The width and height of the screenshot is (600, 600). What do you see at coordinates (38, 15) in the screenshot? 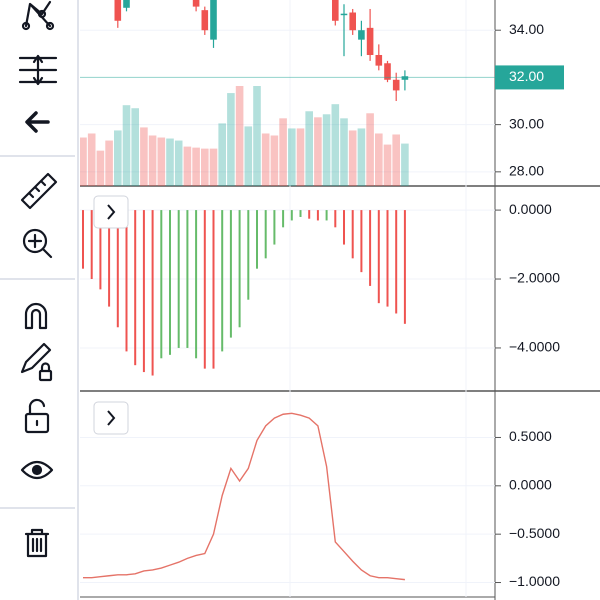
I see `pattern-tool` at bounding box center [38, 15].